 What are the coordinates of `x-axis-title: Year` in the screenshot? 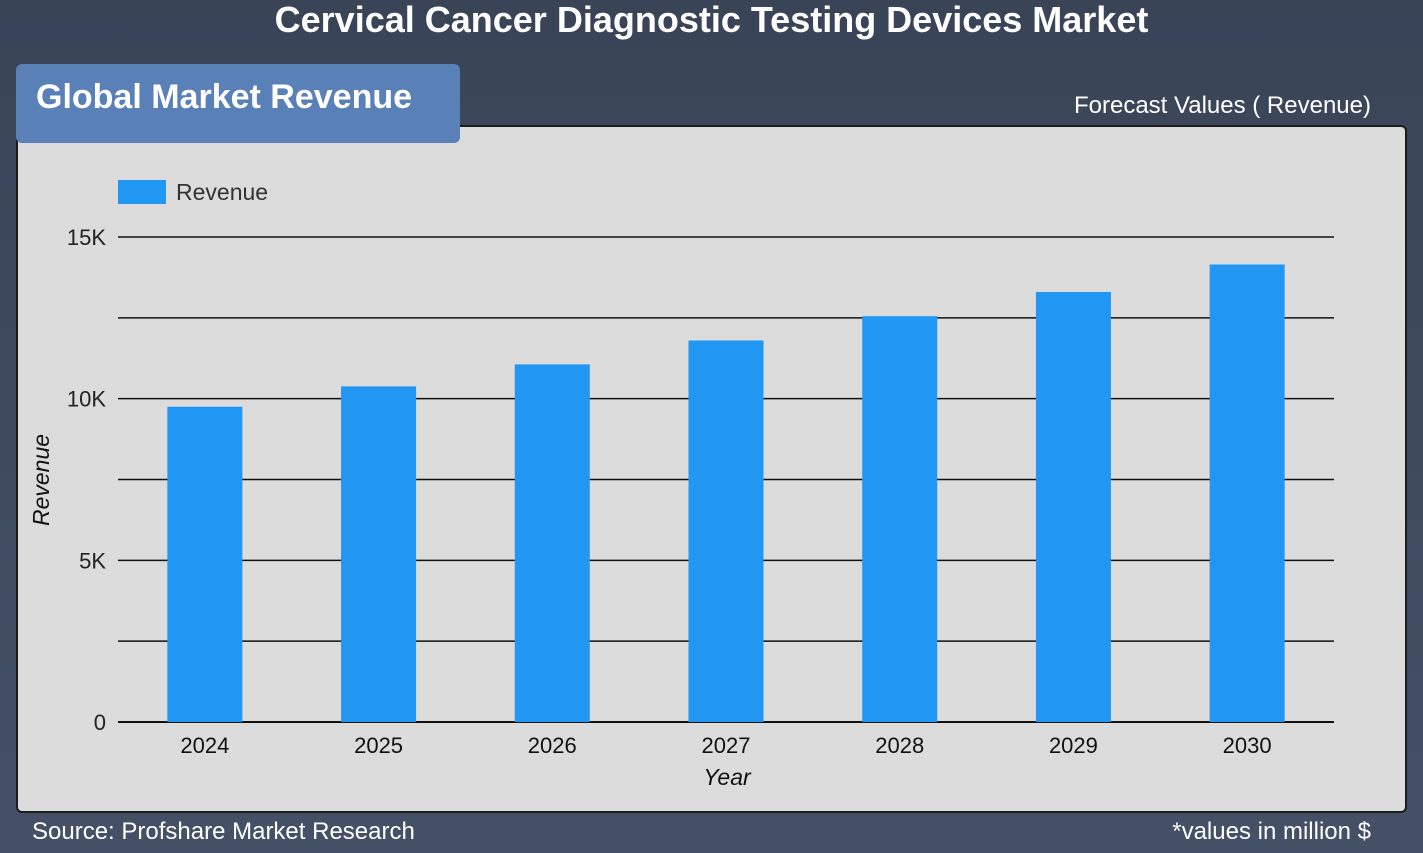 It's located at (727, 777).